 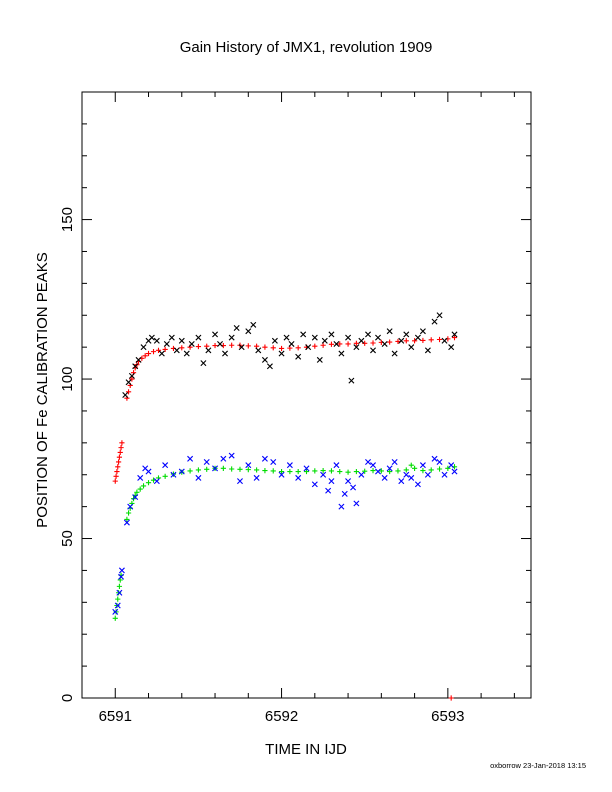 What do you see at coordinates (42, 390) in the screenshot?
I see `y-axis-label: POSITION OF Fe CALIBRATION PEAKS` at bounding box center [42, 390].